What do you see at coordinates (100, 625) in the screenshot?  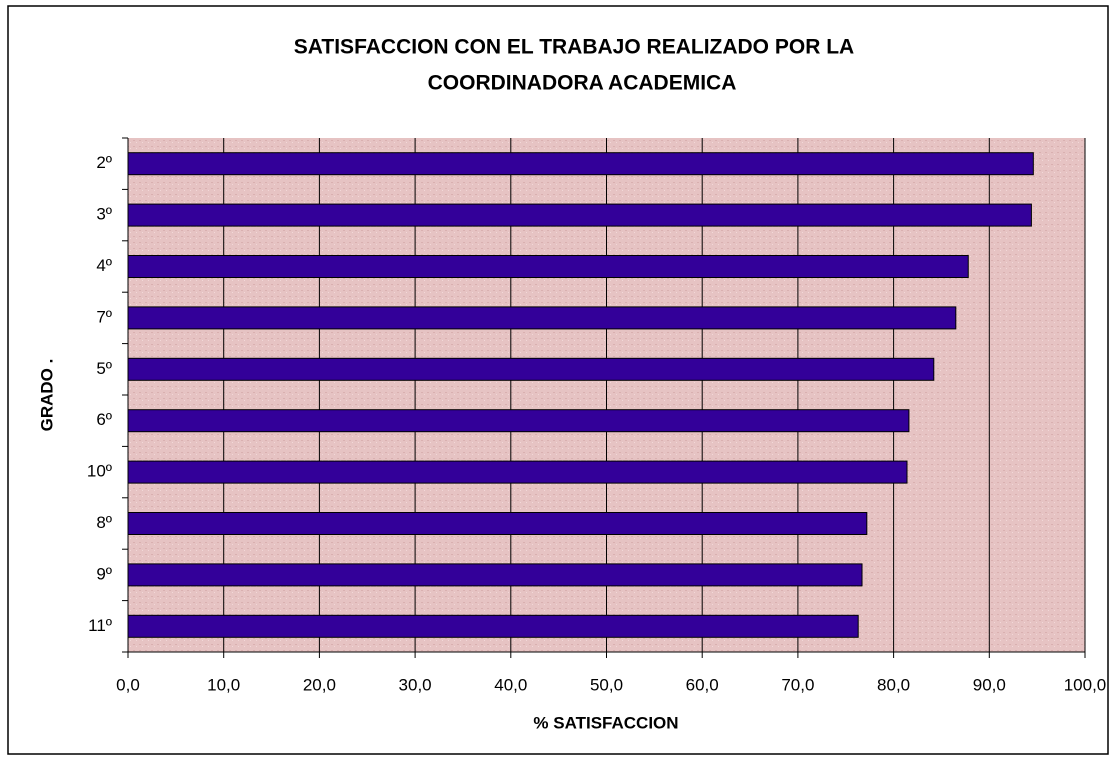 I see `y-tick-label: 11º` at bounding box center [100, 625].